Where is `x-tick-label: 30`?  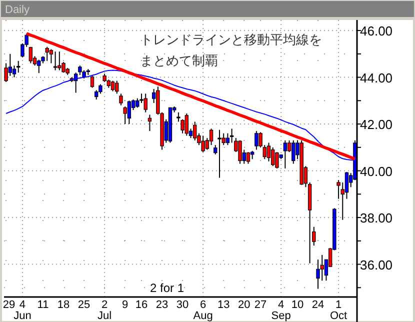 x-tick-label: 30 is located at coordinates (182, 305).